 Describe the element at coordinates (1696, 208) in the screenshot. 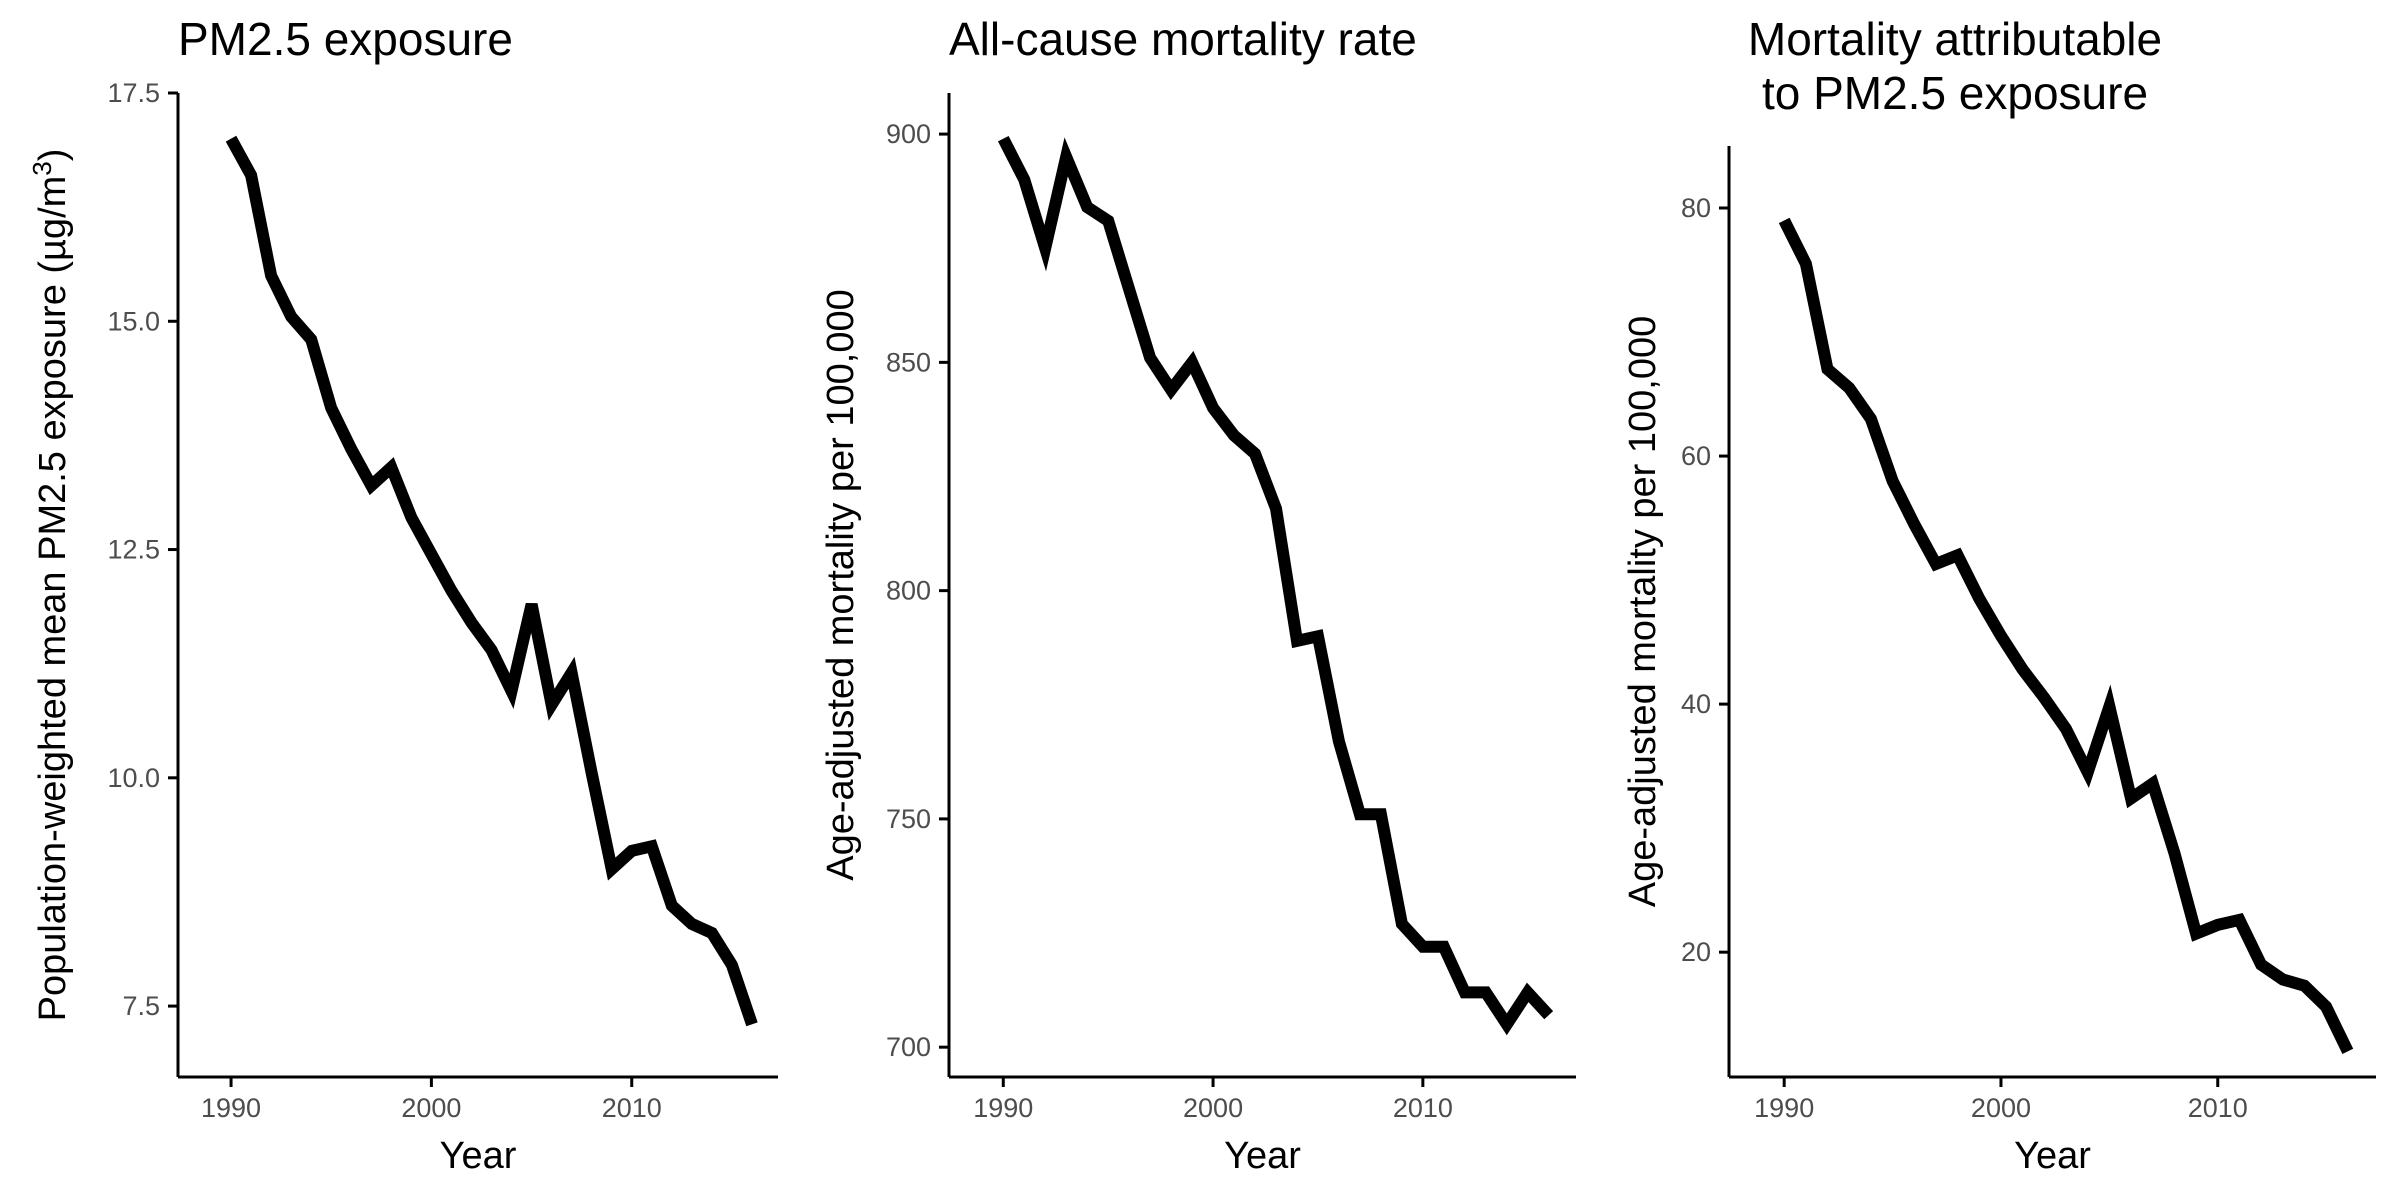

I see `y-tick-label: 80` at that location.